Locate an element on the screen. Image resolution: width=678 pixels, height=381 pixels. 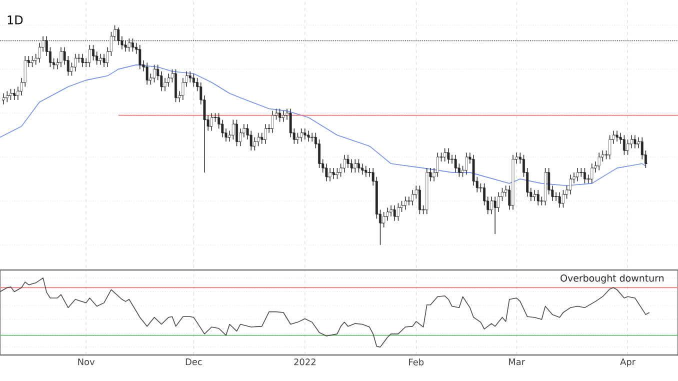
x-tick-label: Feb is located at coordinates (416, 362).